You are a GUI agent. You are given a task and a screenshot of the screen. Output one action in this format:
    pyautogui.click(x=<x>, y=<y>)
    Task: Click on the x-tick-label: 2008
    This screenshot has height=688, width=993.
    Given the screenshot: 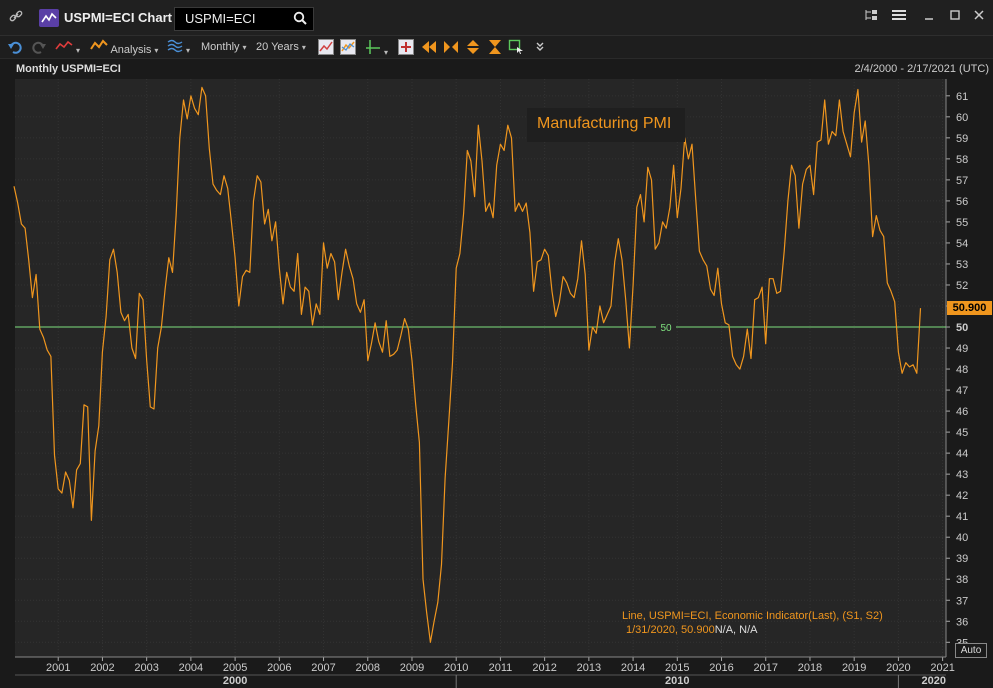 What is the action you would take?
    pyautogui.click(x=368, y=668)
    